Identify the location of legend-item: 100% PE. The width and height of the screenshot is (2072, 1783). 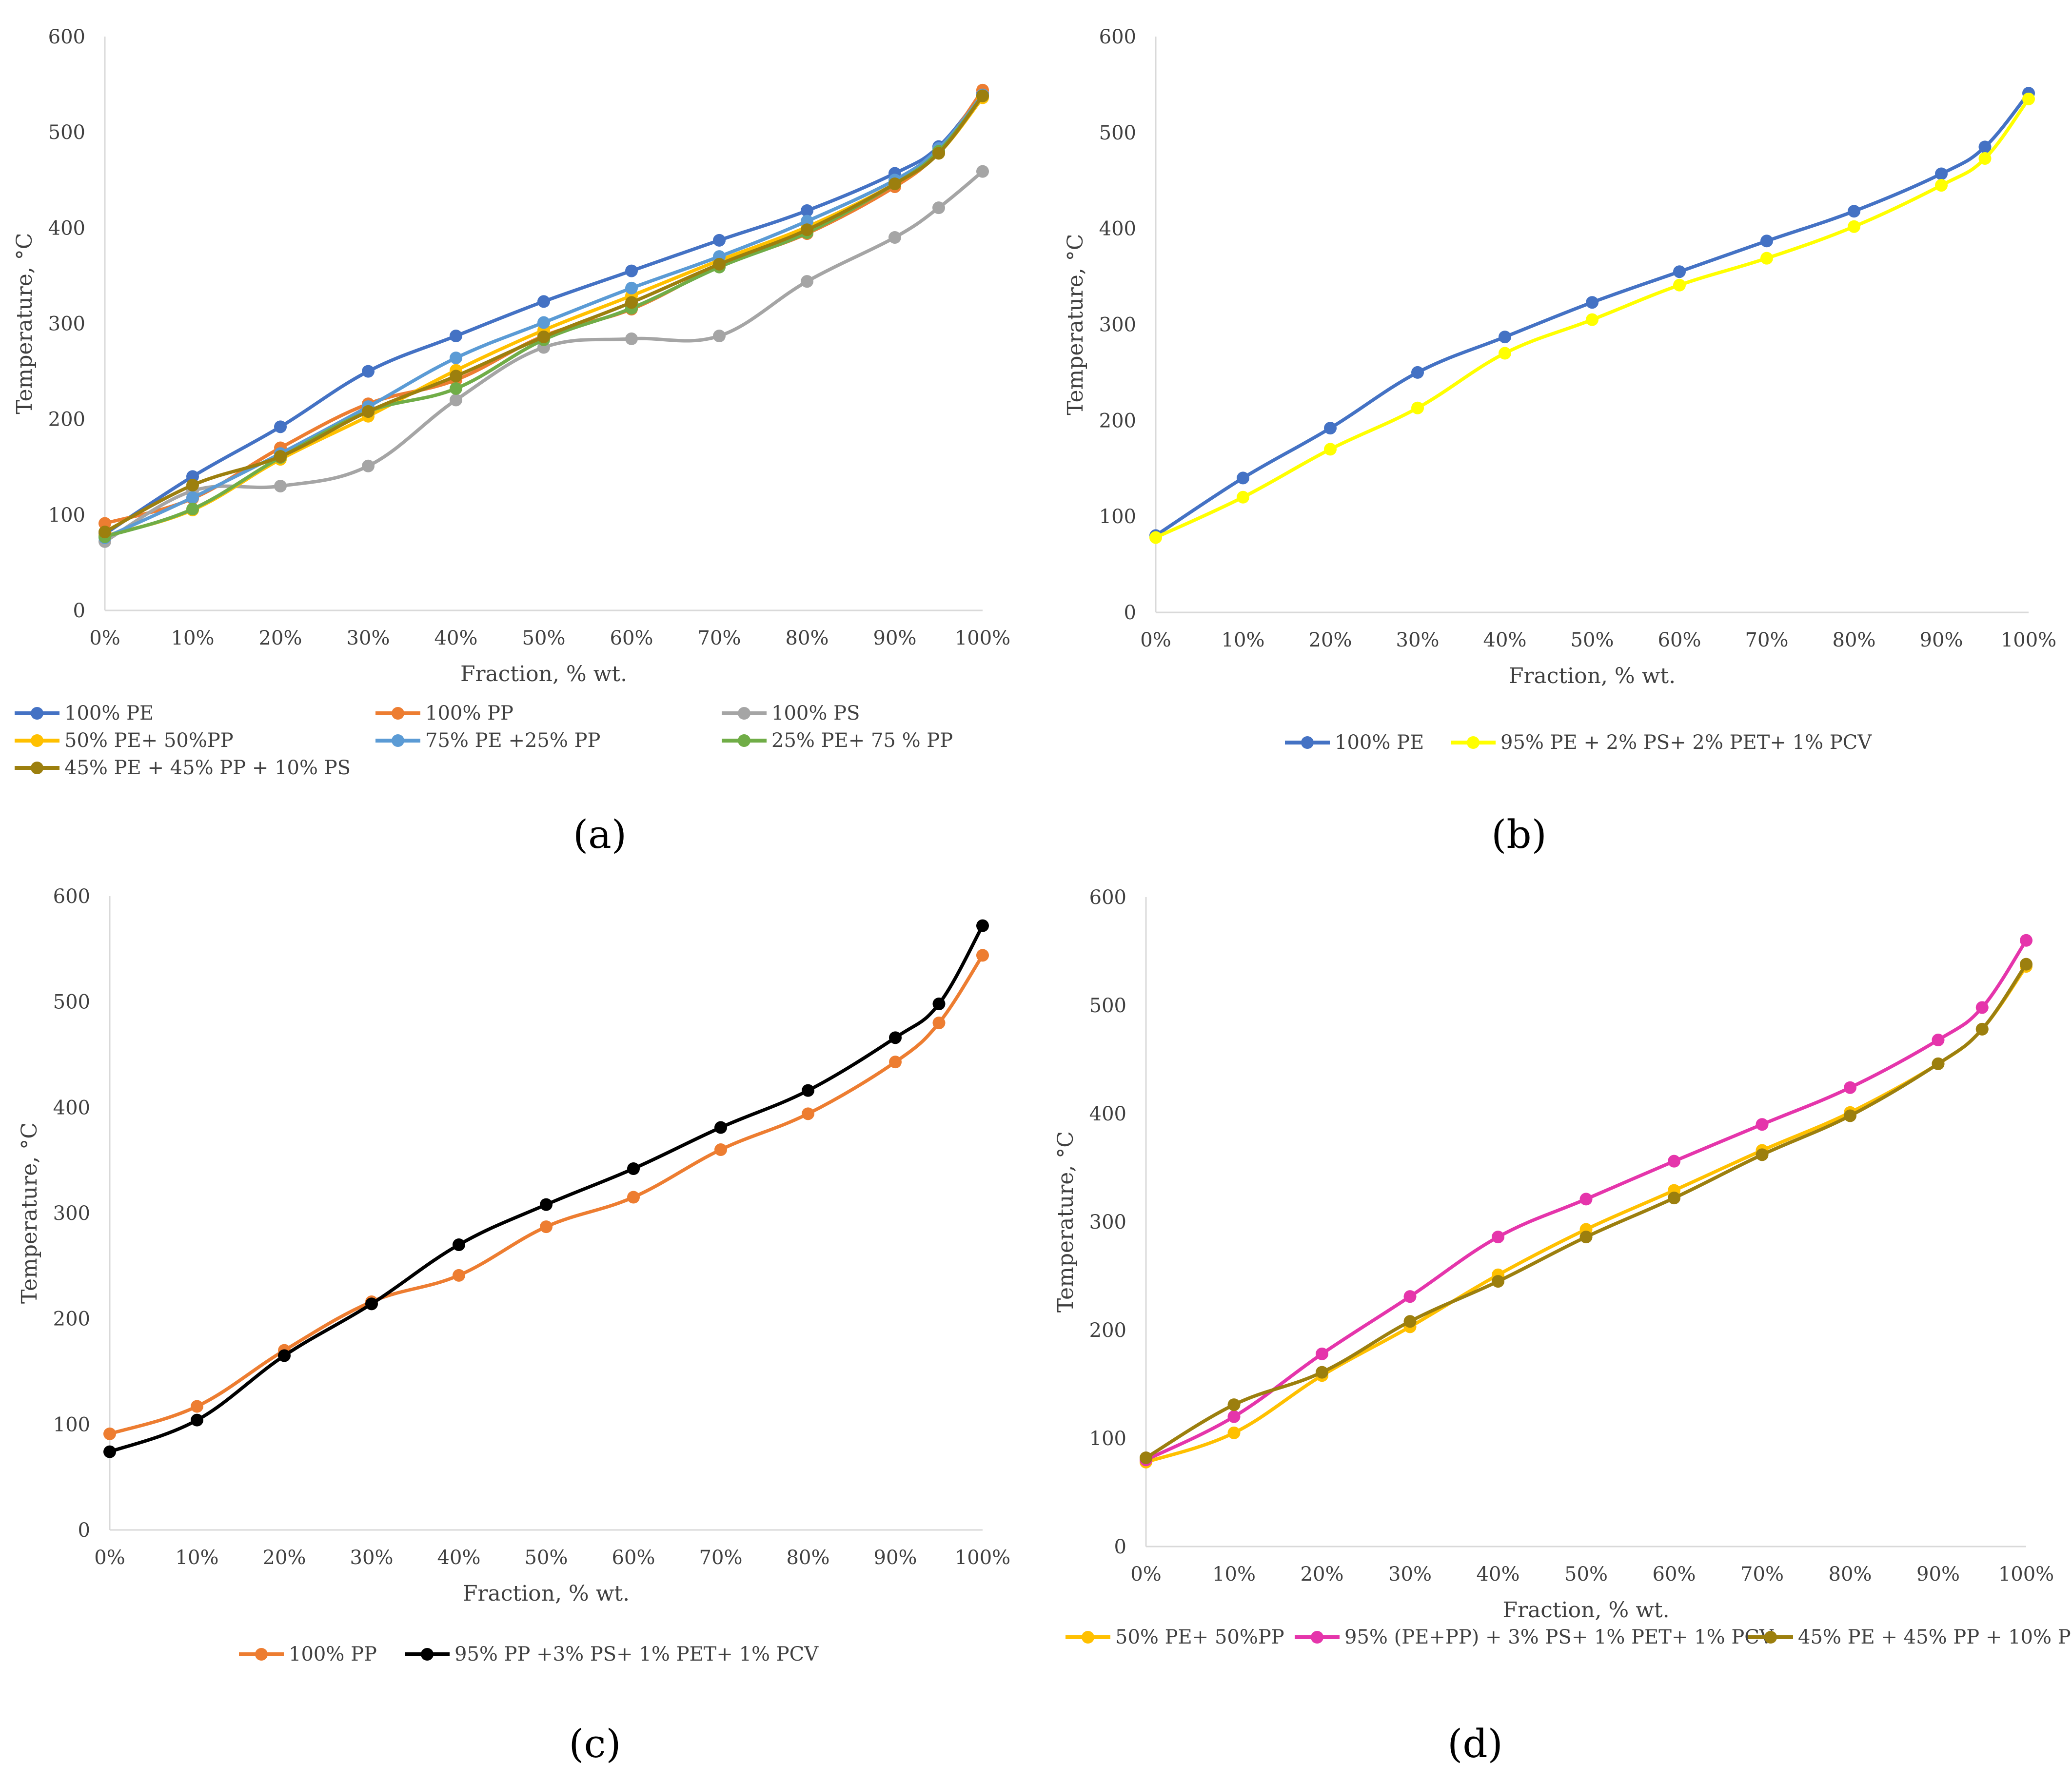
(195, 713).